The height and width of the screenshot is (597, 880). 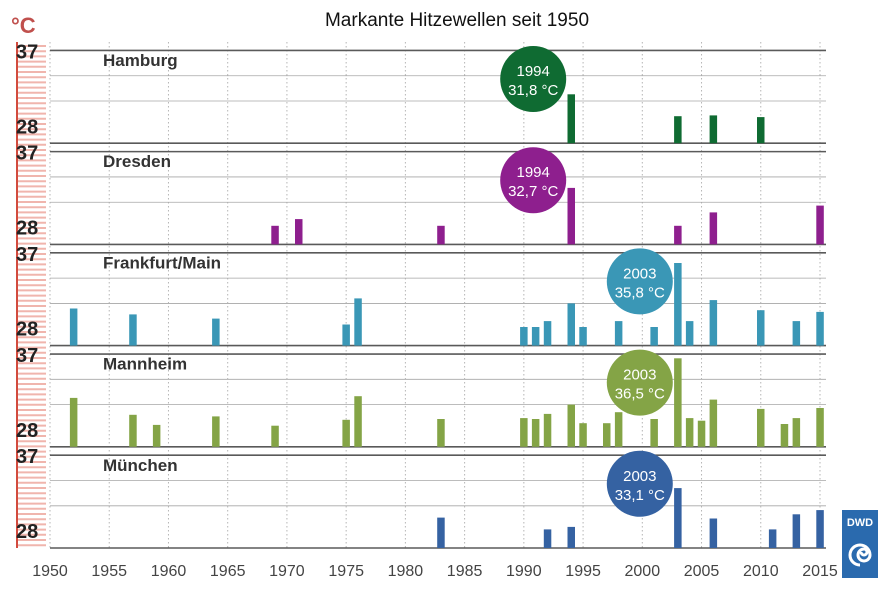 I want to click on thermometer-scale, so click(x=31, y=295).